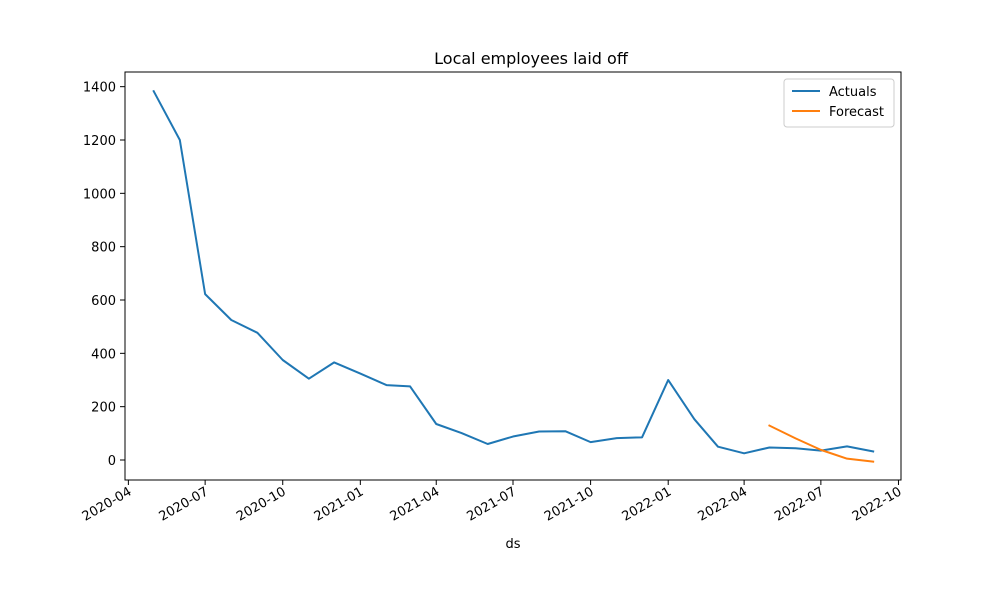 The image size is (1000, 600). I want to click on legend-actuals-label: Actuals, so click(853, 92).